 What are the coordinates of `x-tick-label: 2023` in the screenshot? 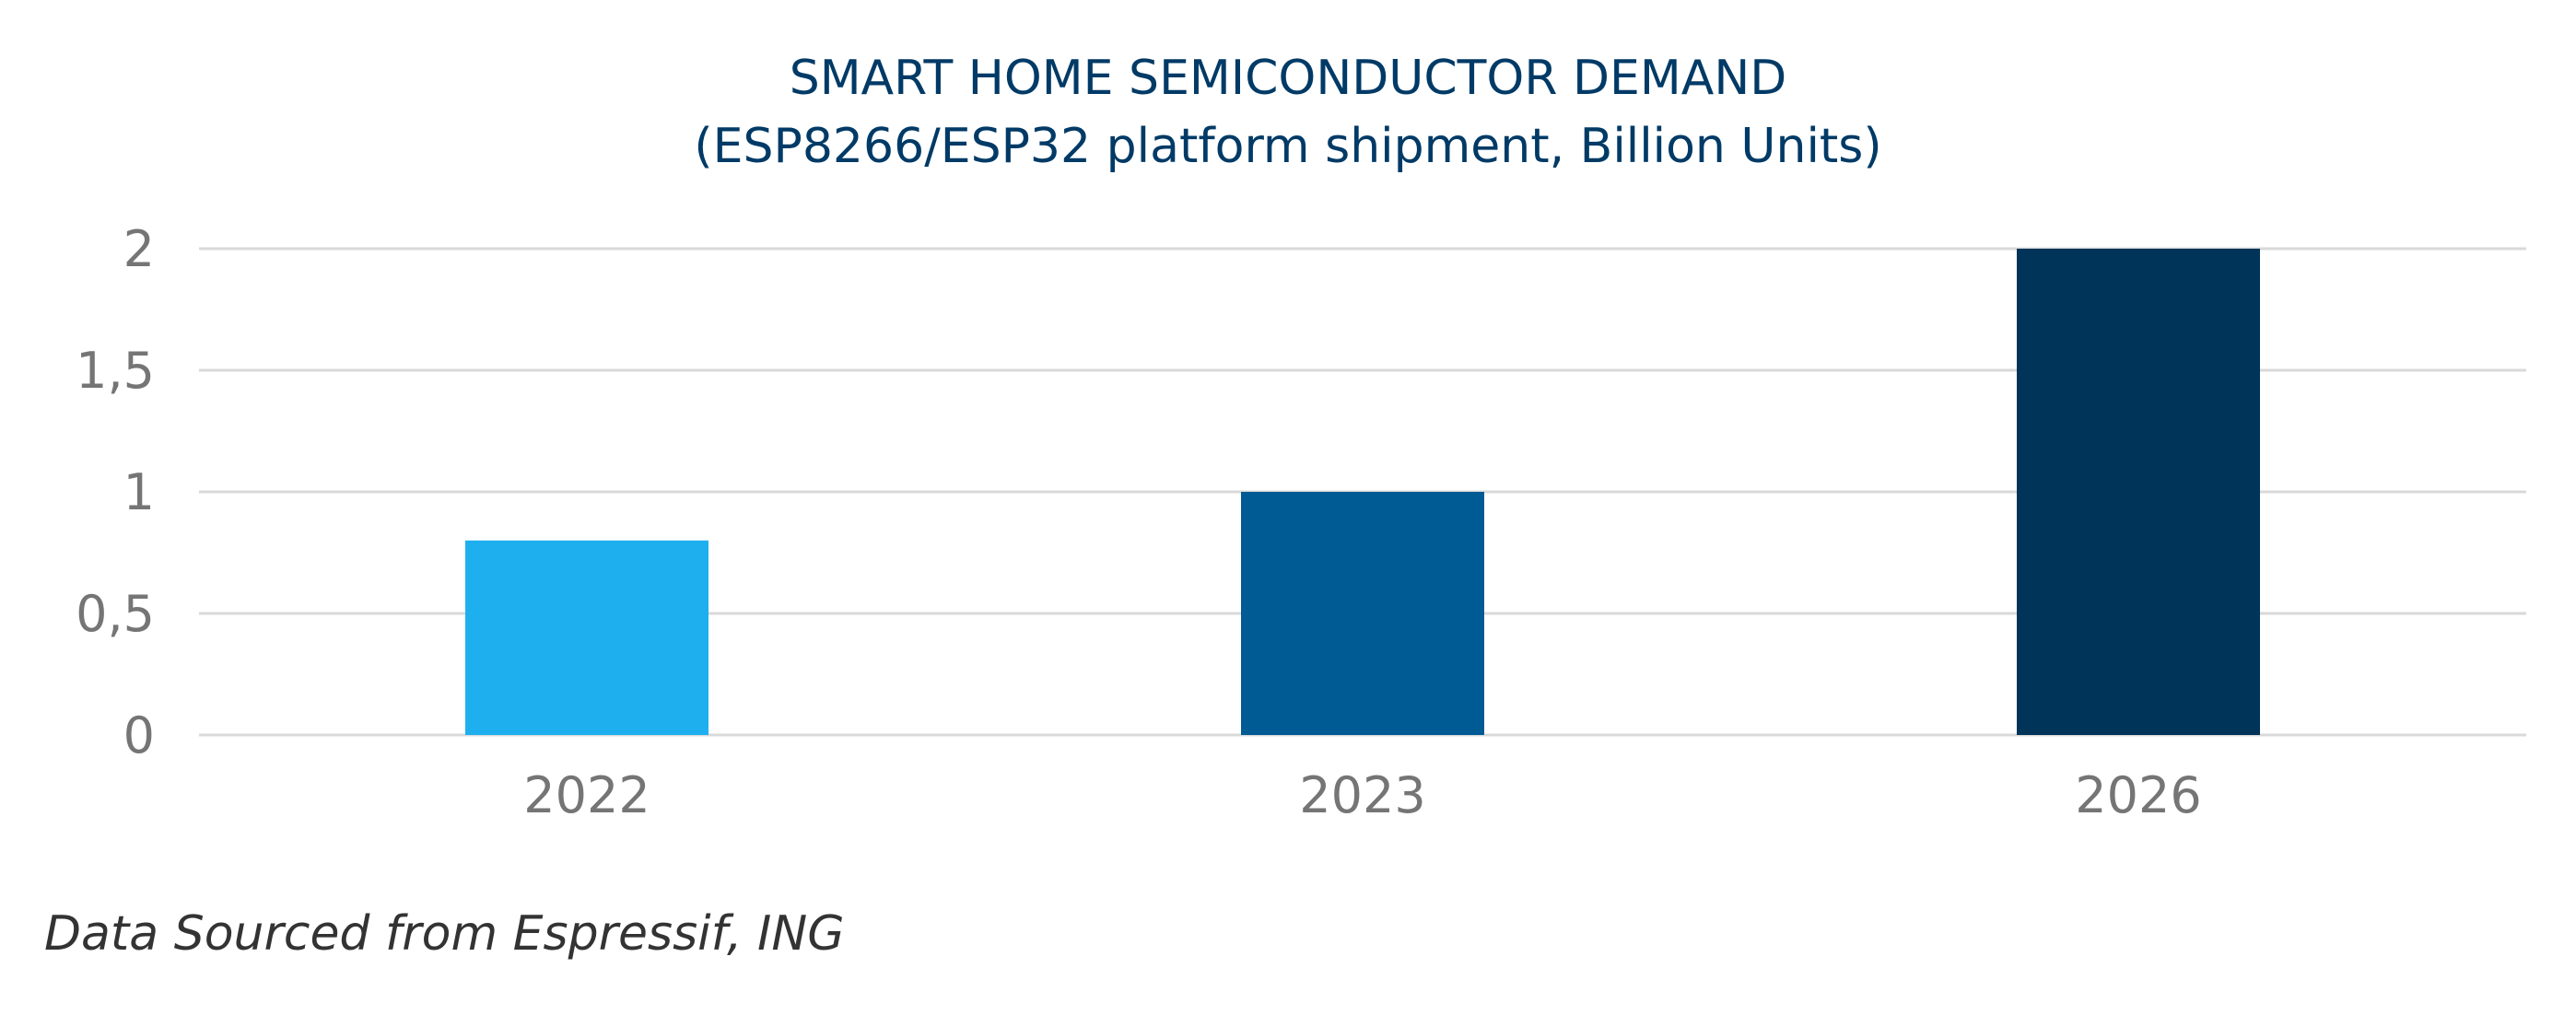 It's located at (1362, 795).